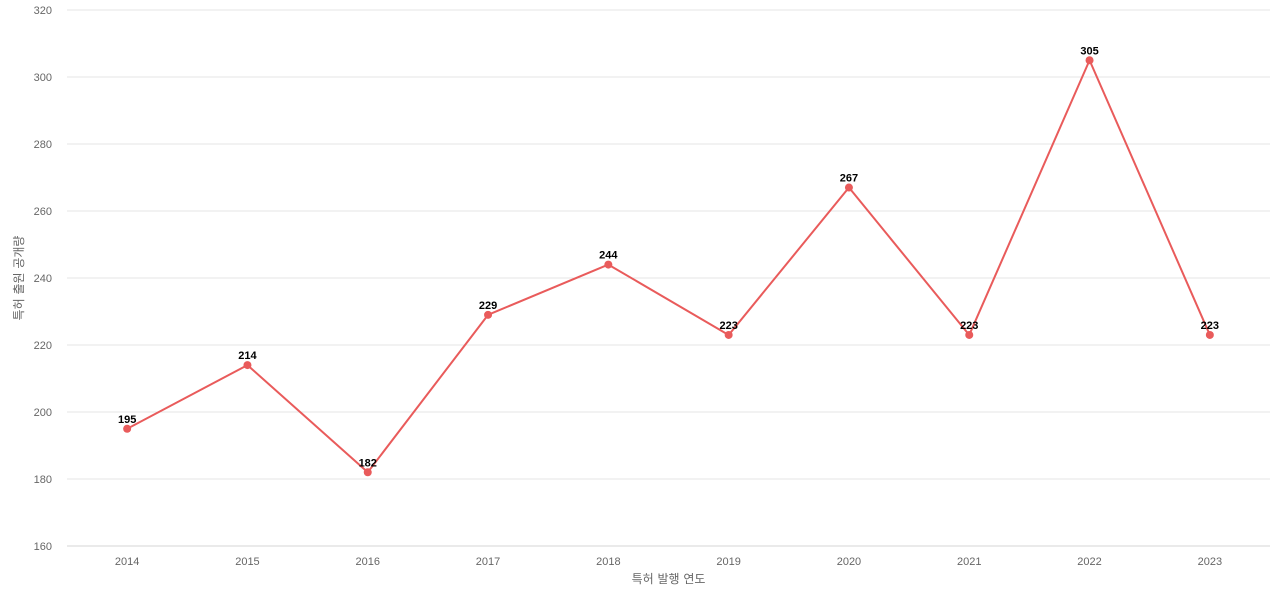  I want to click on y-tick-label: 240, so click(43, 279).